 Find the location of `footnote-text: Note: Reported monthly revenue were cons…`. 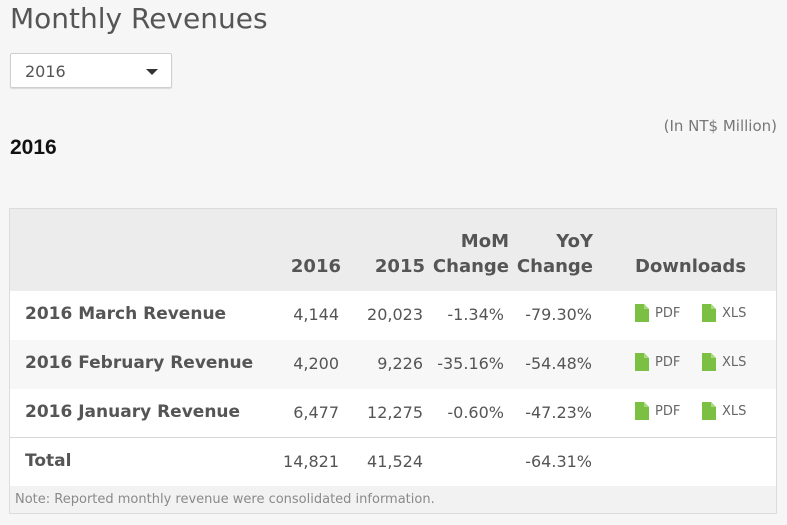

footnote-text: Note: Reported monthly revenue were cons… is located at coordinates (225, 499).